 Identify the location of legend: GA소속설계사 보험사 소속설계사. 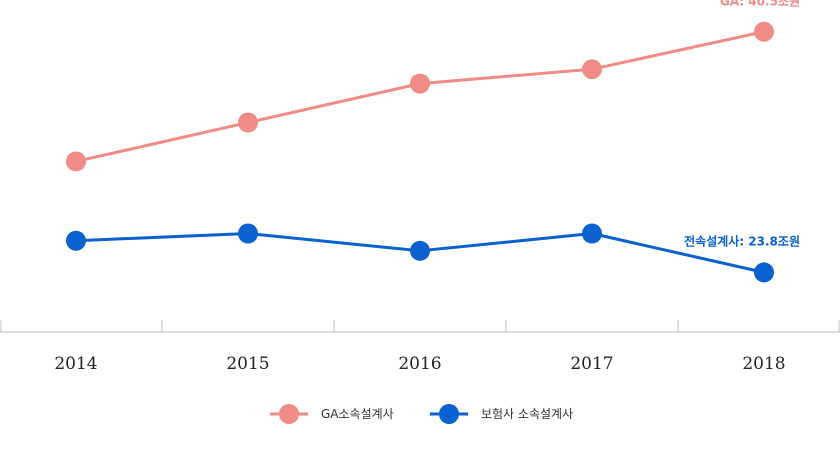
(421, 414).